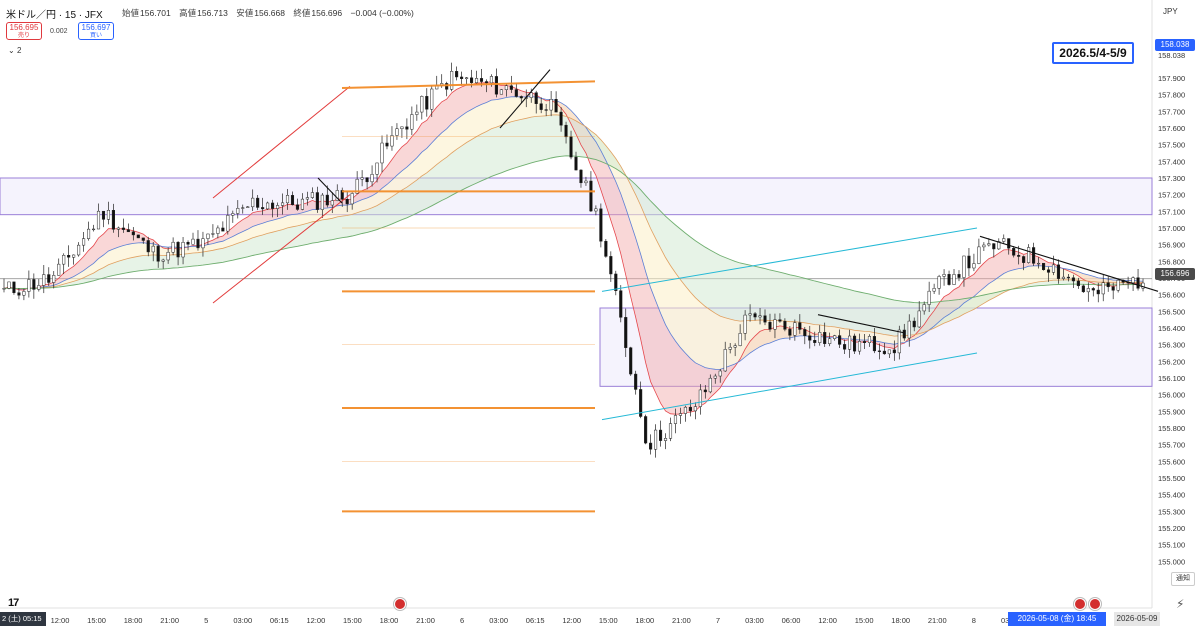  What do you see at coordinates (1176, 315) in the screenshot?
I see `price-axis-panel` at bounding box center [1176, 315].